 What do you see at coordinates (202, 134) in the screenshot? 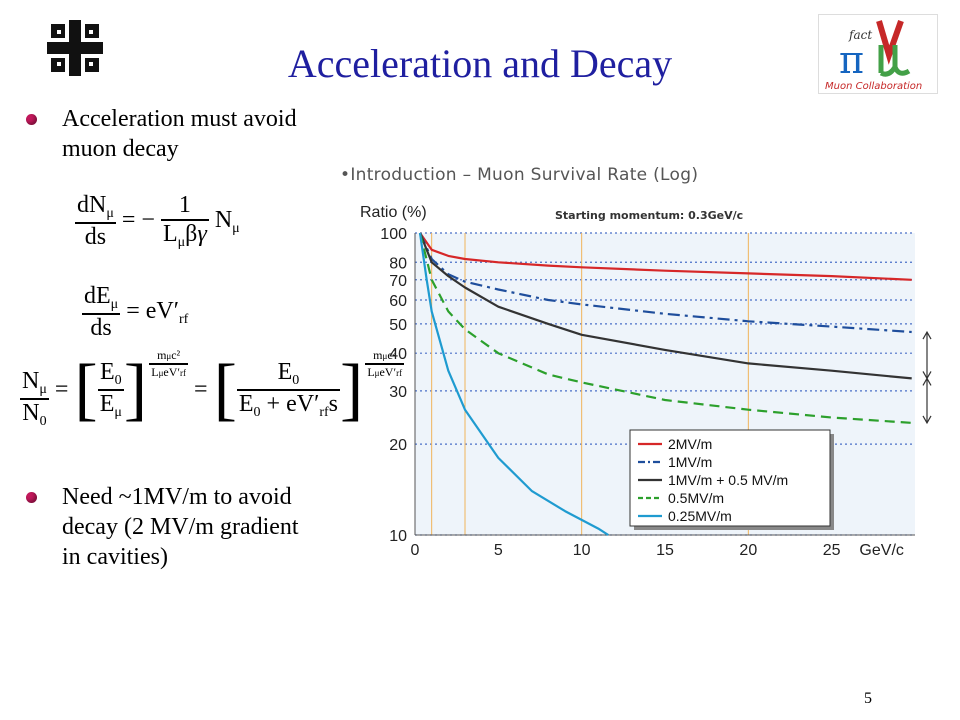
I see `bullet-item-1: Acceleration must avoid muon decay` at bounding box center [202, 134].